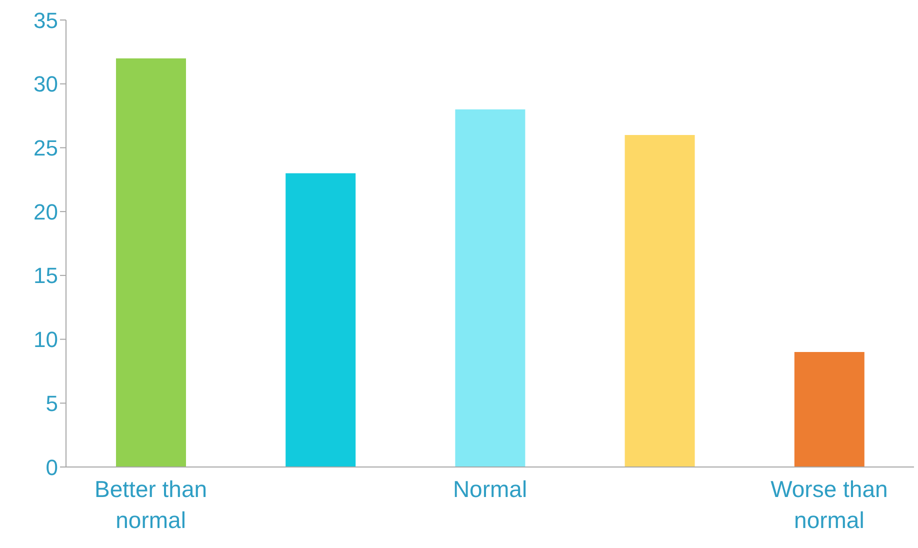 This screenshot has width=918, height=548. What do you see at coordinates (46, 275) in the screenshot?
I see `y-tick-label: 15` at bounding box center [46, 275].